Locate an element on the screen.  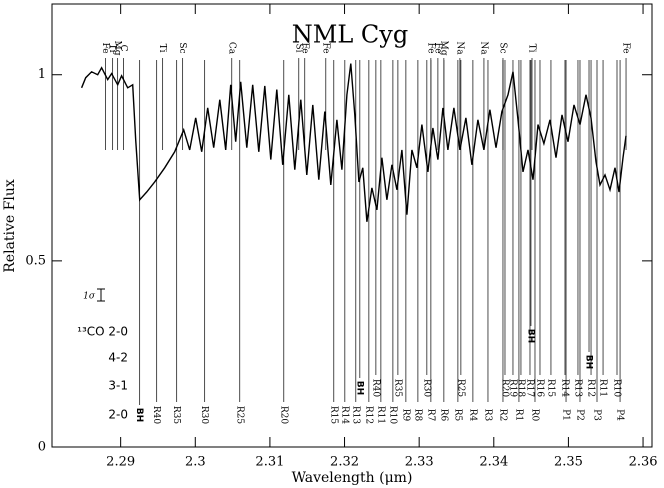
band-label: 3-1 is located at coordinates (118, 386).